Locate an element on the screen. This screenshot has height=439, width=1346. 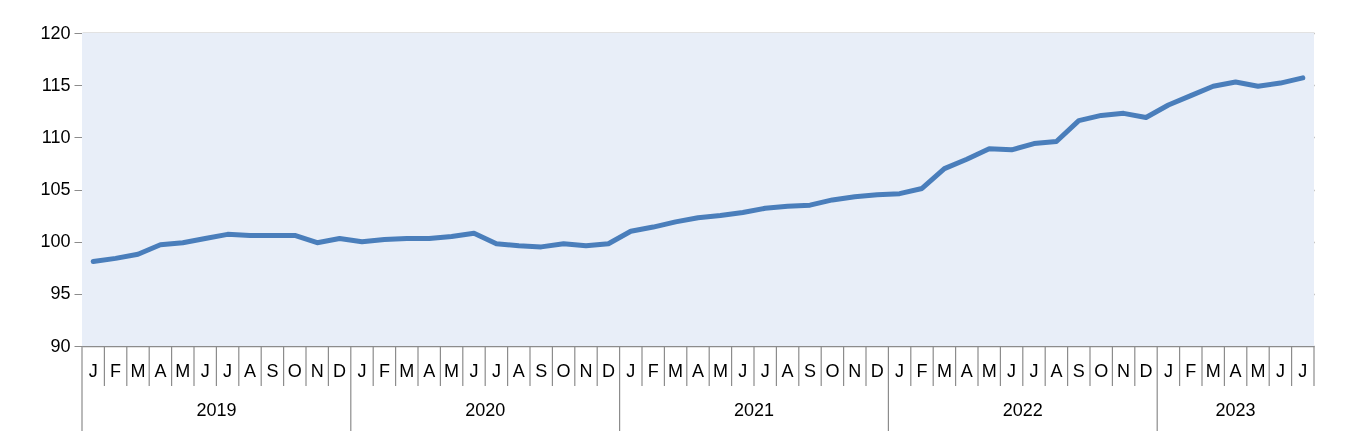
y-tick-label: 100 is located at coordinates (55, 241).